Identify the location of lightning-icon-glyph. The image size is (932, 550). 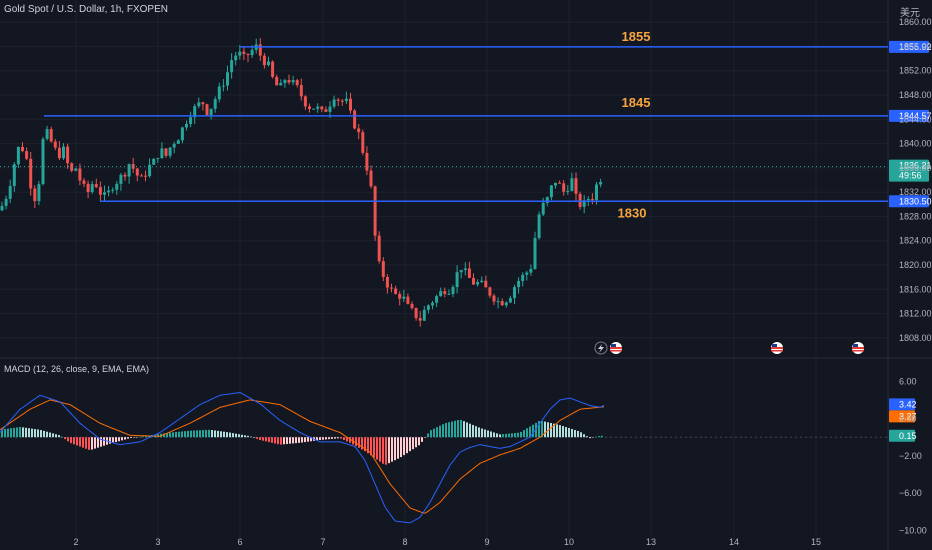
(601, 348).